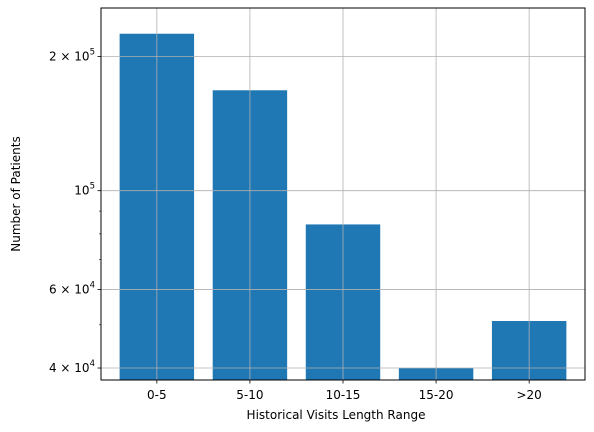 Image resolution: width=594 pixels, height=432 pixels. I want to click on y-tick-label-3: 2 × 105, so click(72, 56).